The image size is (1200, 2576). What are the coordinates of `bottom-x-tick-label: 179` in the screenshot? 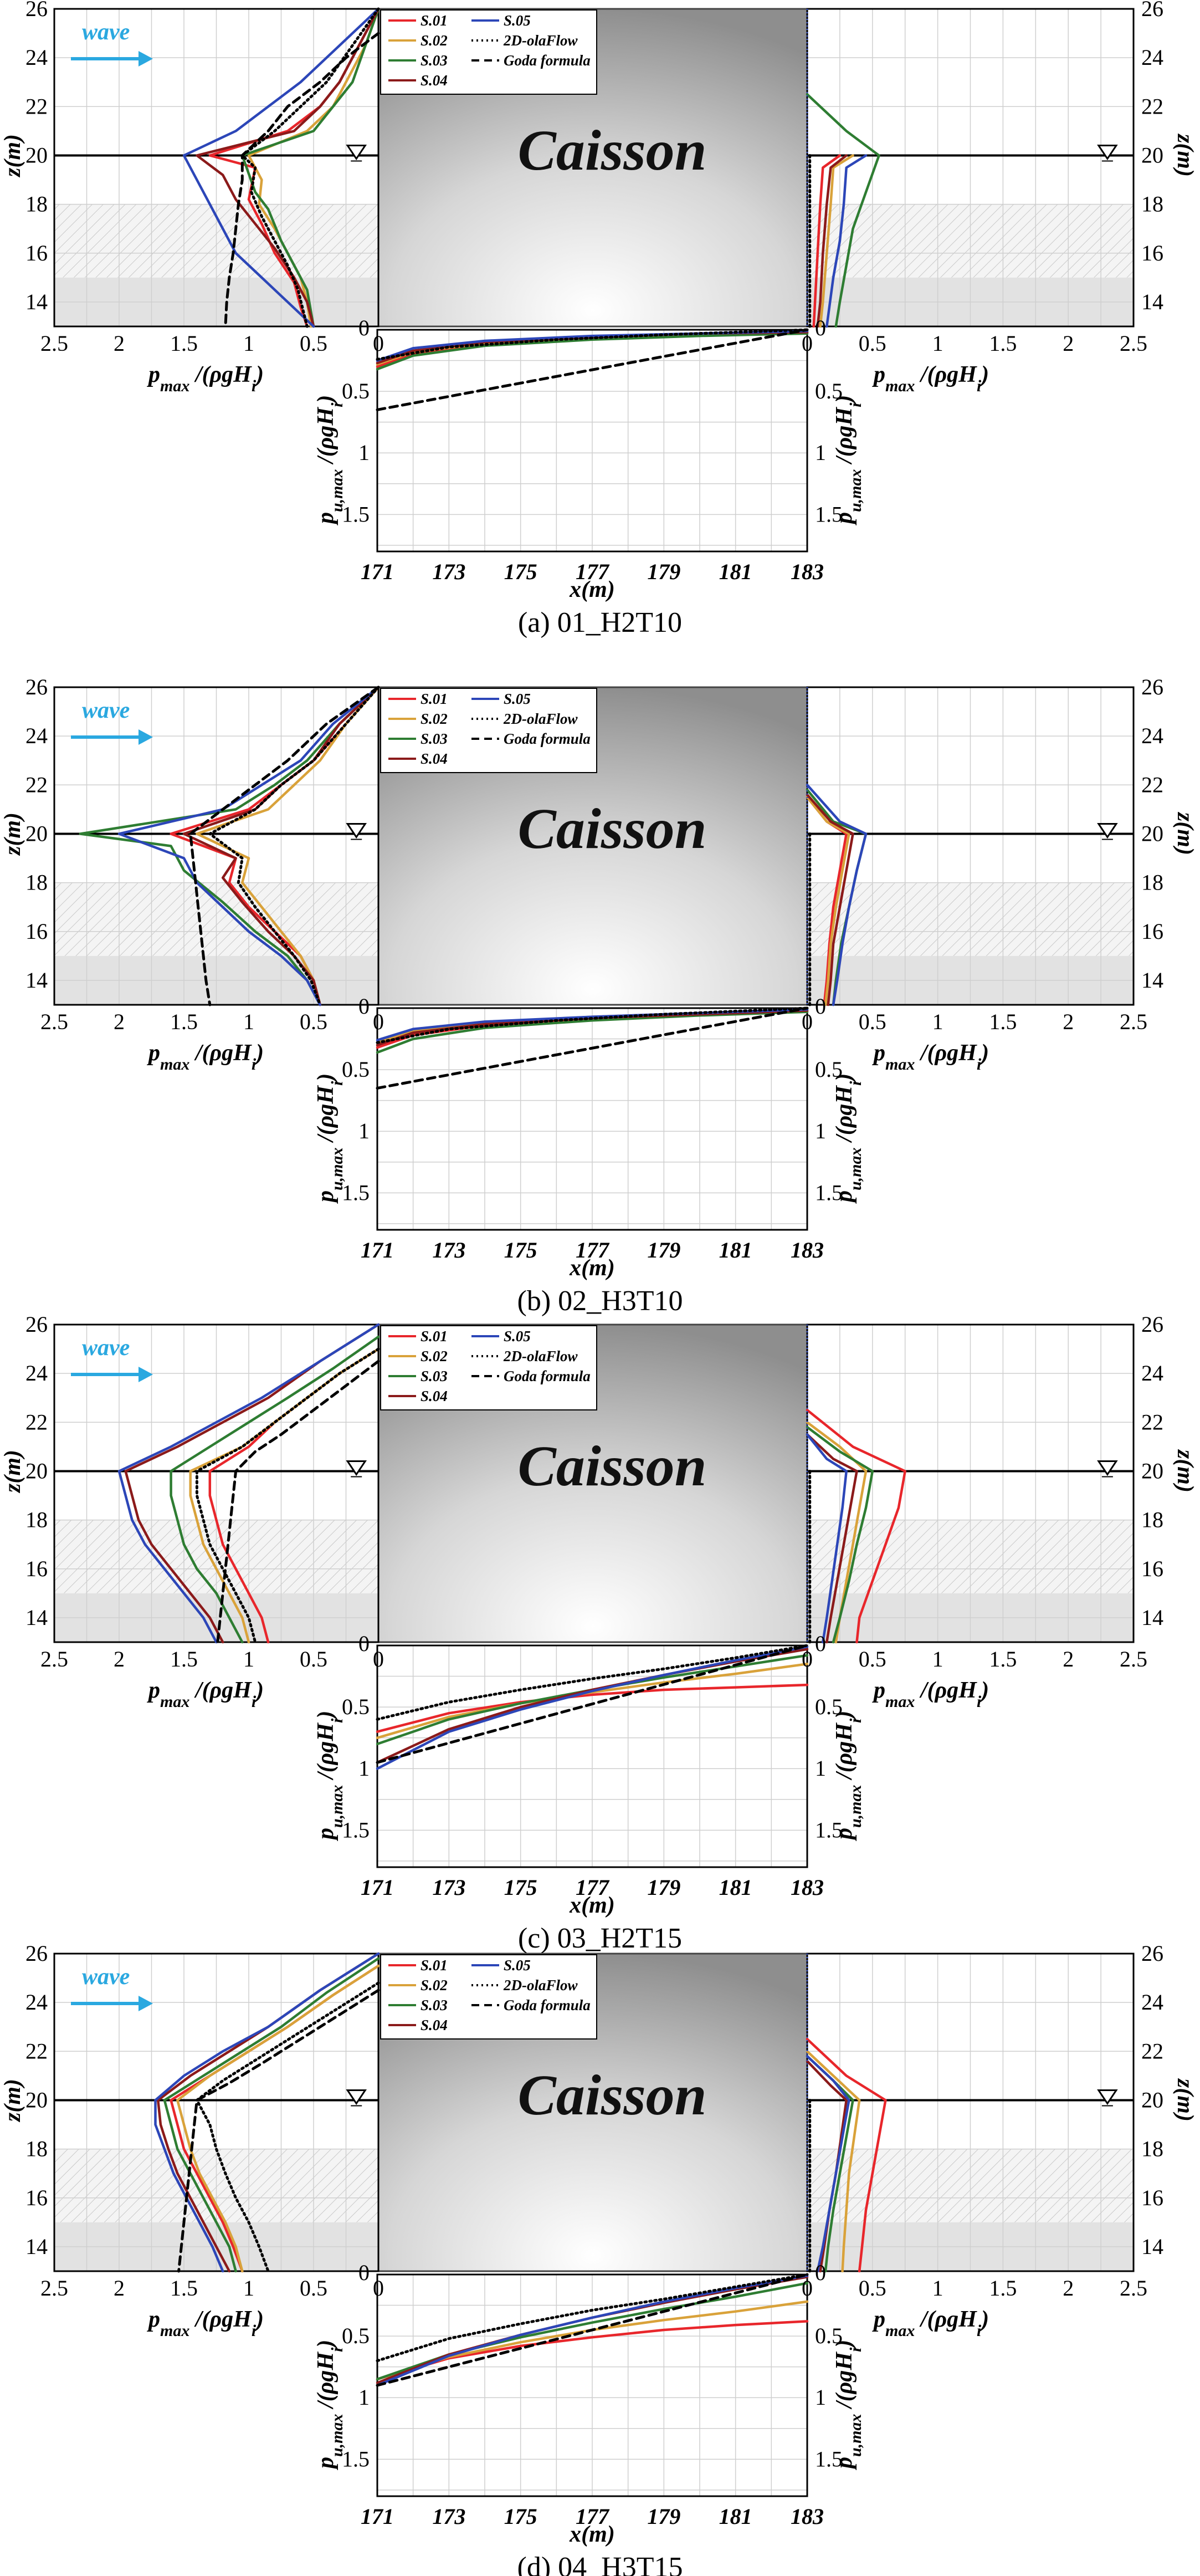 It's located at (664, 572).